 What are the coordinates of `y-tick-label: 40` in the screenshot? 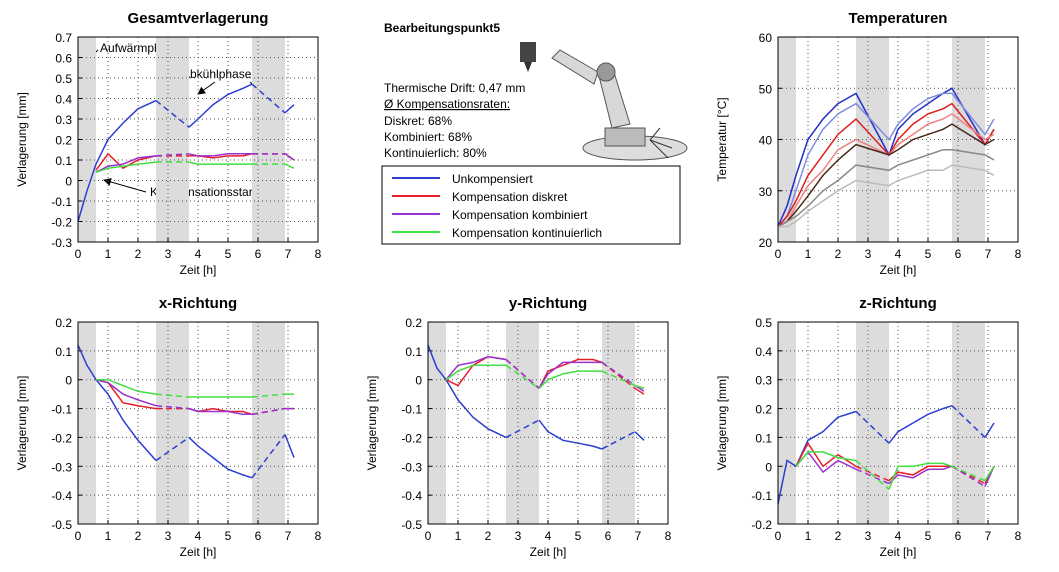 It's located at (766, 141).